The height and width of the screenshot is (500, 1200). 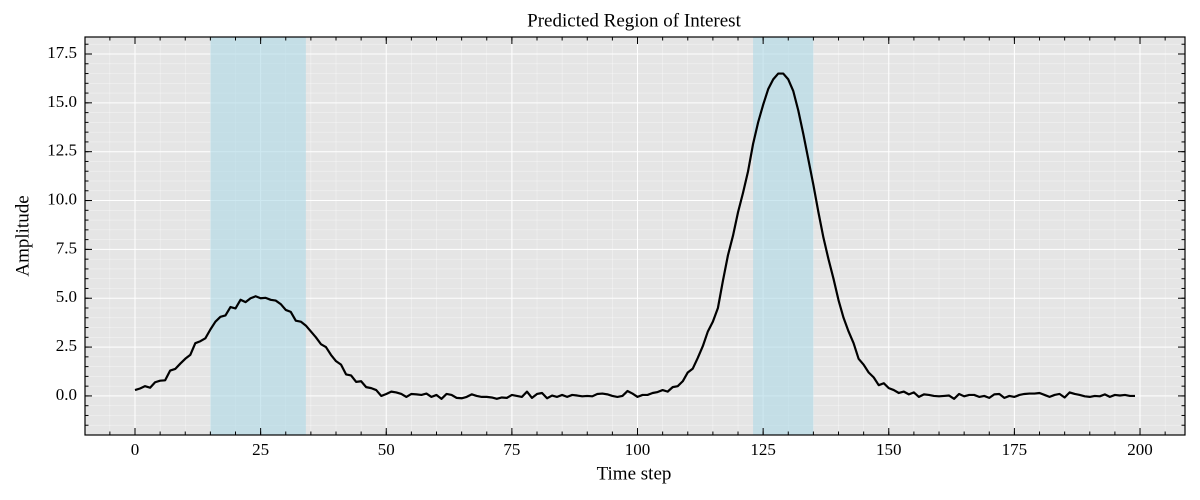 I want to click on y-axis-label: Amplitude, so click(x=22, y=235).